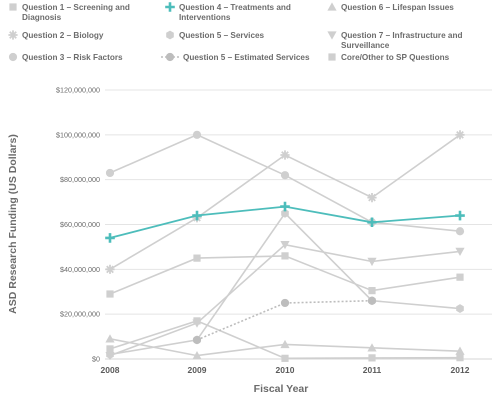 This screenshot has height=400, width=500. What do you see at coordinates (63, 35) in the screenshot?
I see `legend-label: Question 2 – Biology` at bounding box center [63, 35].